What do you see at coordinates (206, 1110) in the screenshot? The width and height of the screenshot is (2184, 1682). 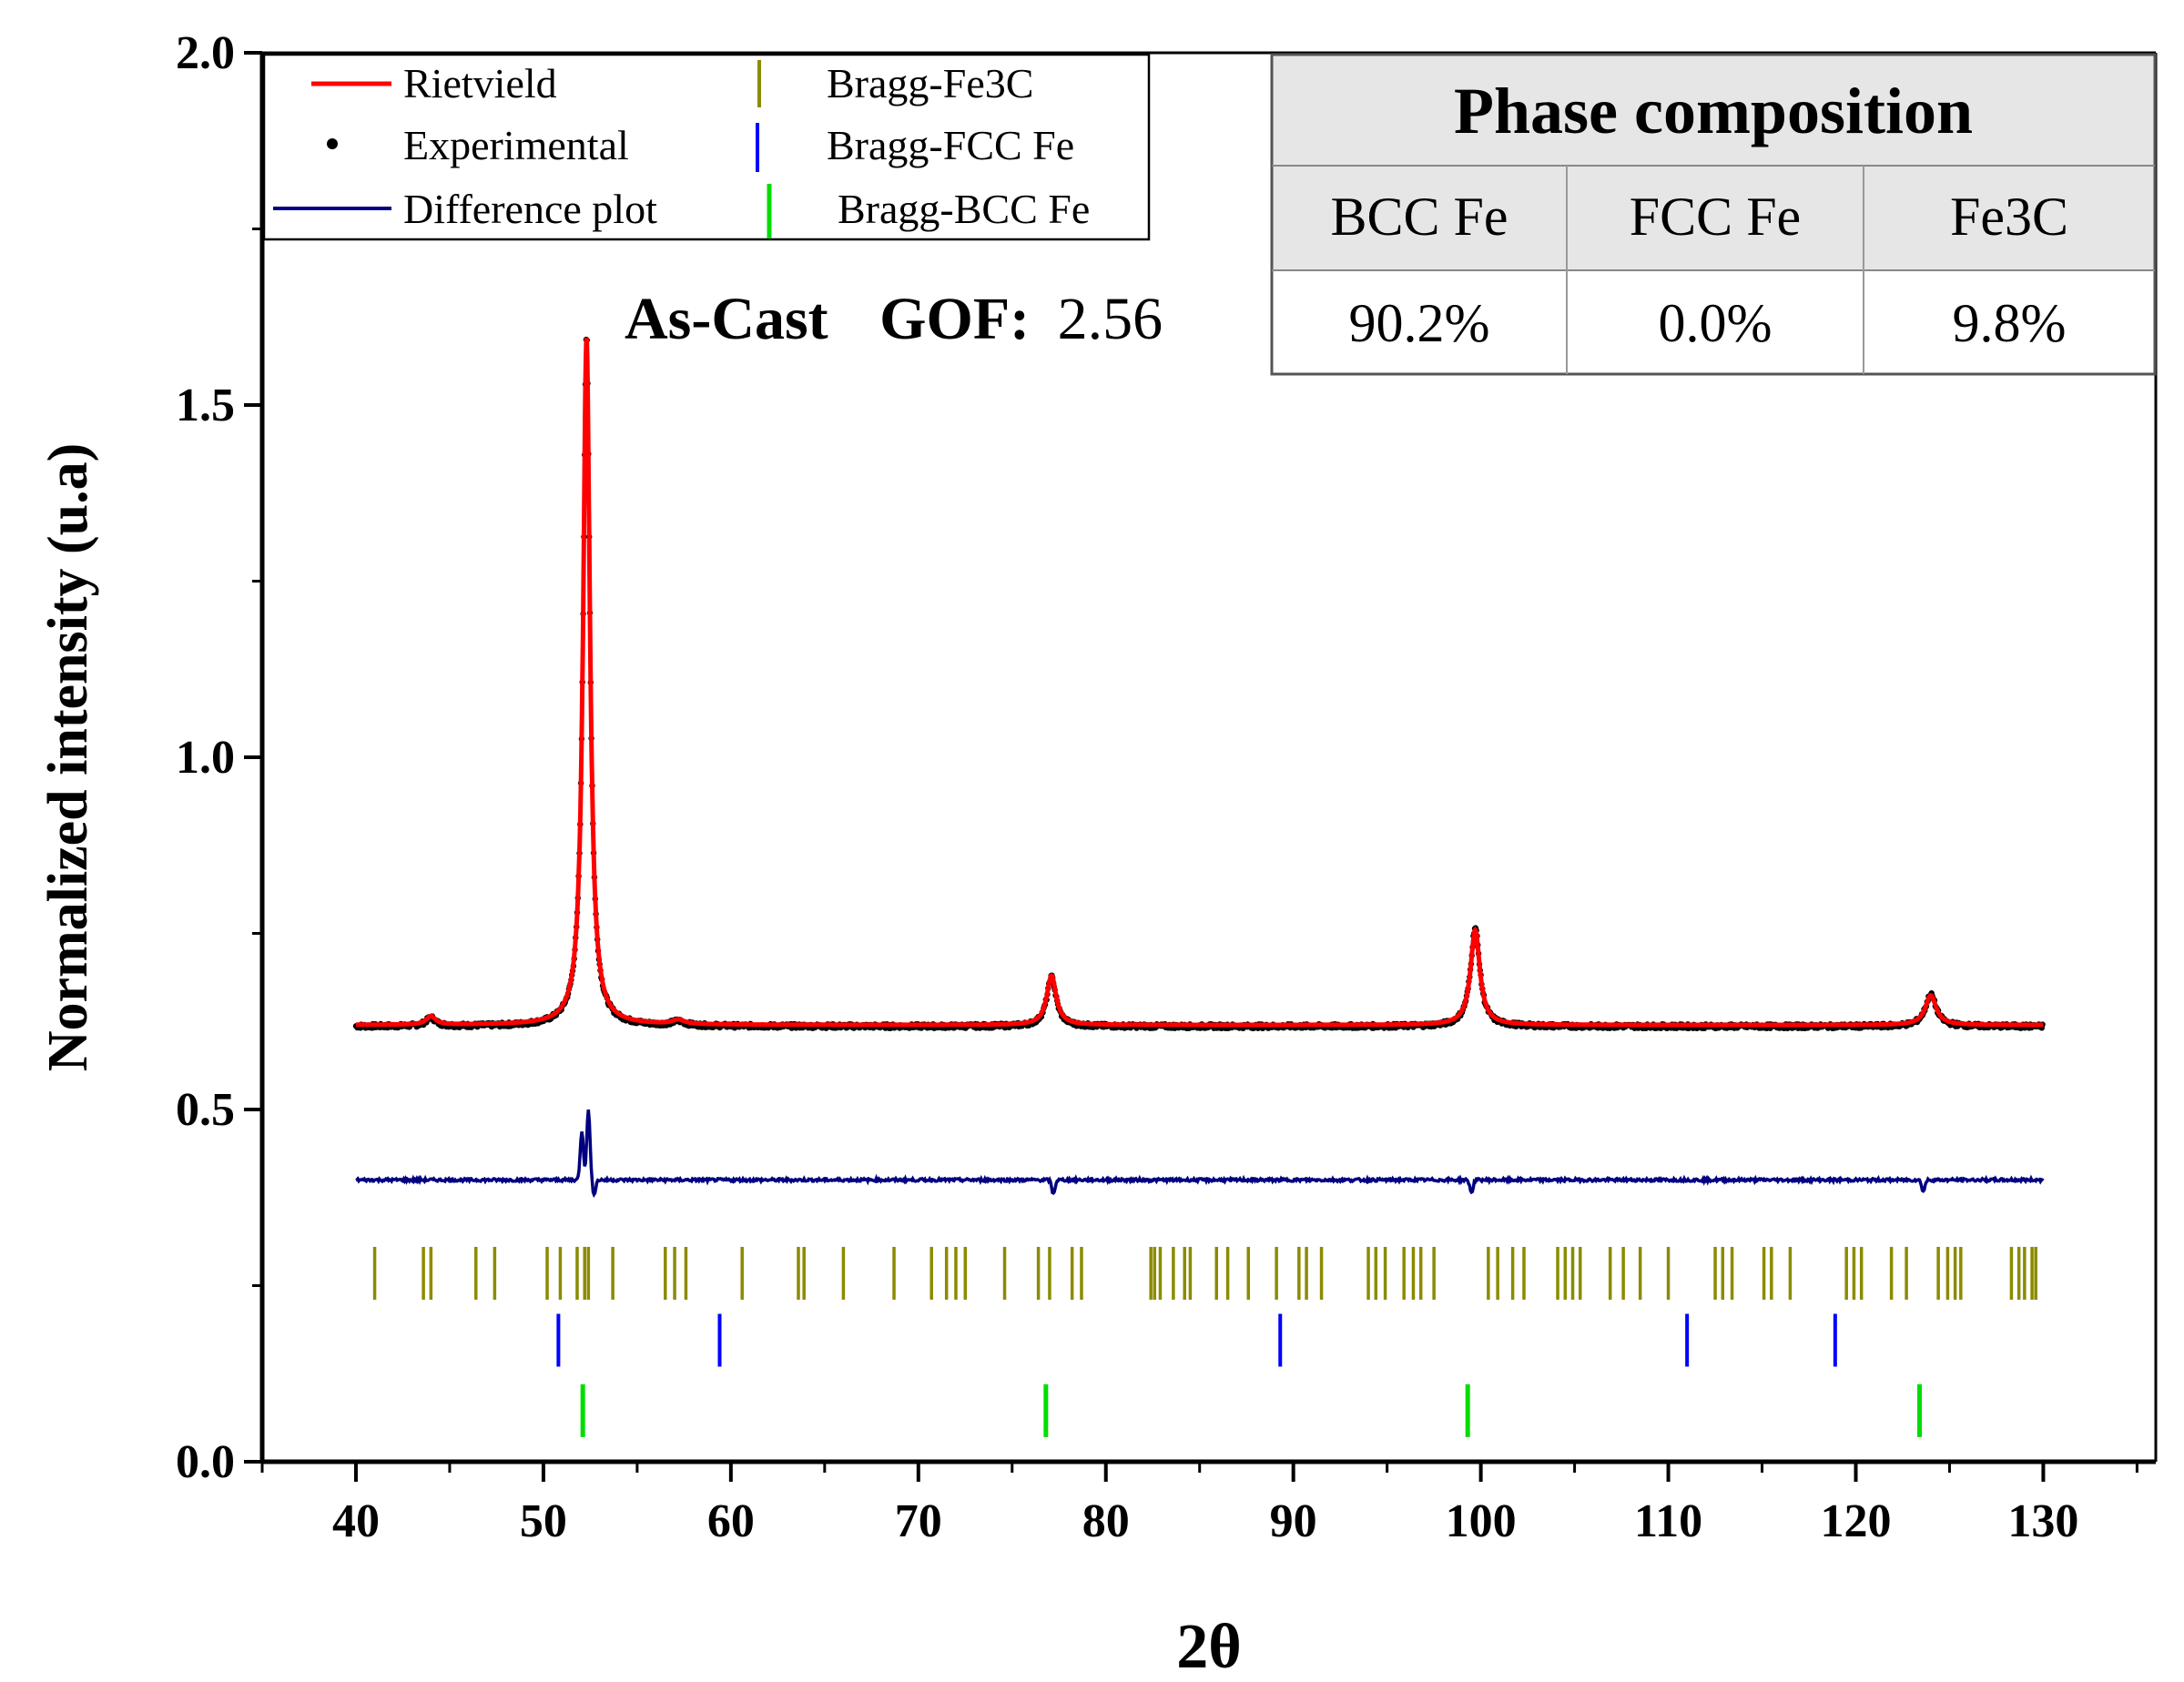 I see `y-tick-label: 0.5` at bounding box center [206, 1110].